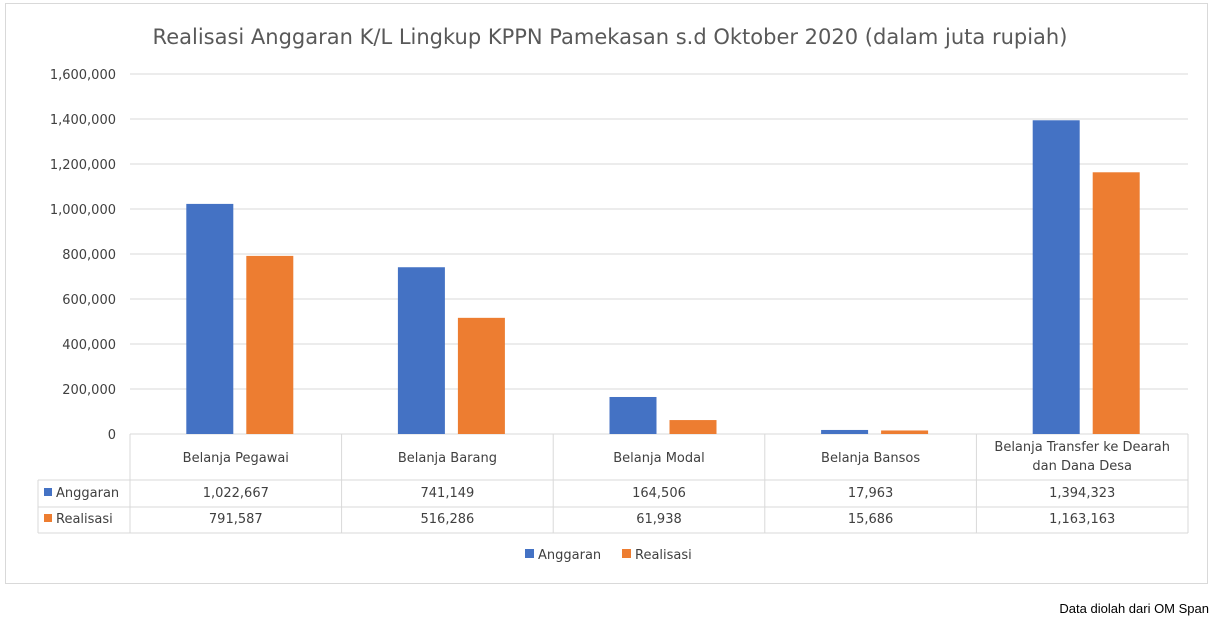 The image size is (1215, 624). What do you see at coordinates (871, 493) in the screenshot?
I see `data-label: 17,963` at bounding box center [871, 493].